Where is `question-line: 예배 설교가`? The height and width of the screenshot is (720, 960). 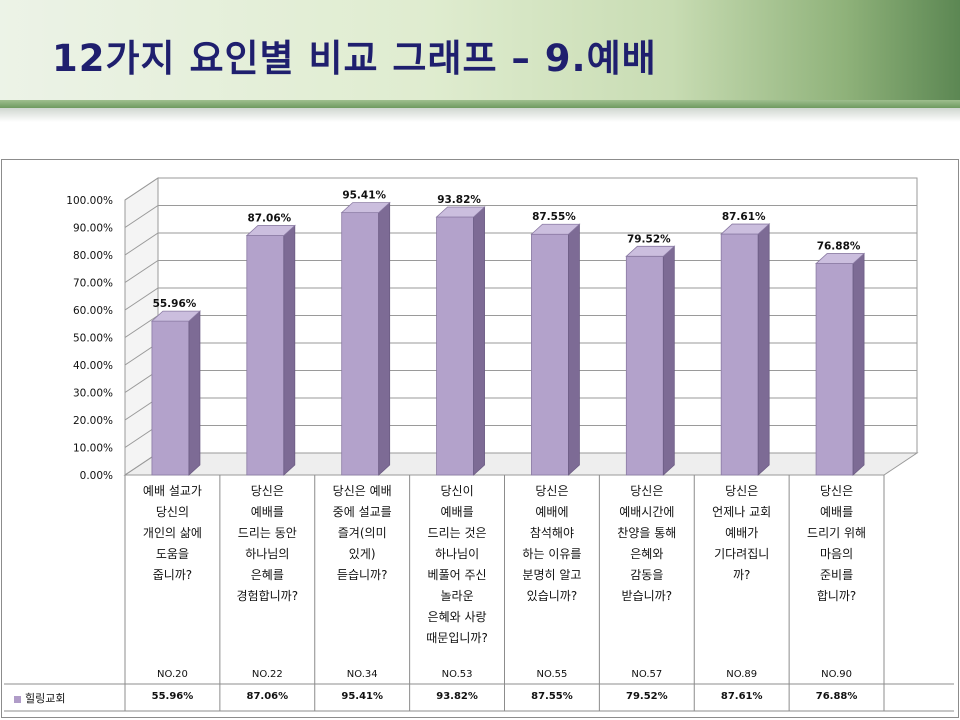 question-line: 예배 설교가 is located at coordinates (172, 491).